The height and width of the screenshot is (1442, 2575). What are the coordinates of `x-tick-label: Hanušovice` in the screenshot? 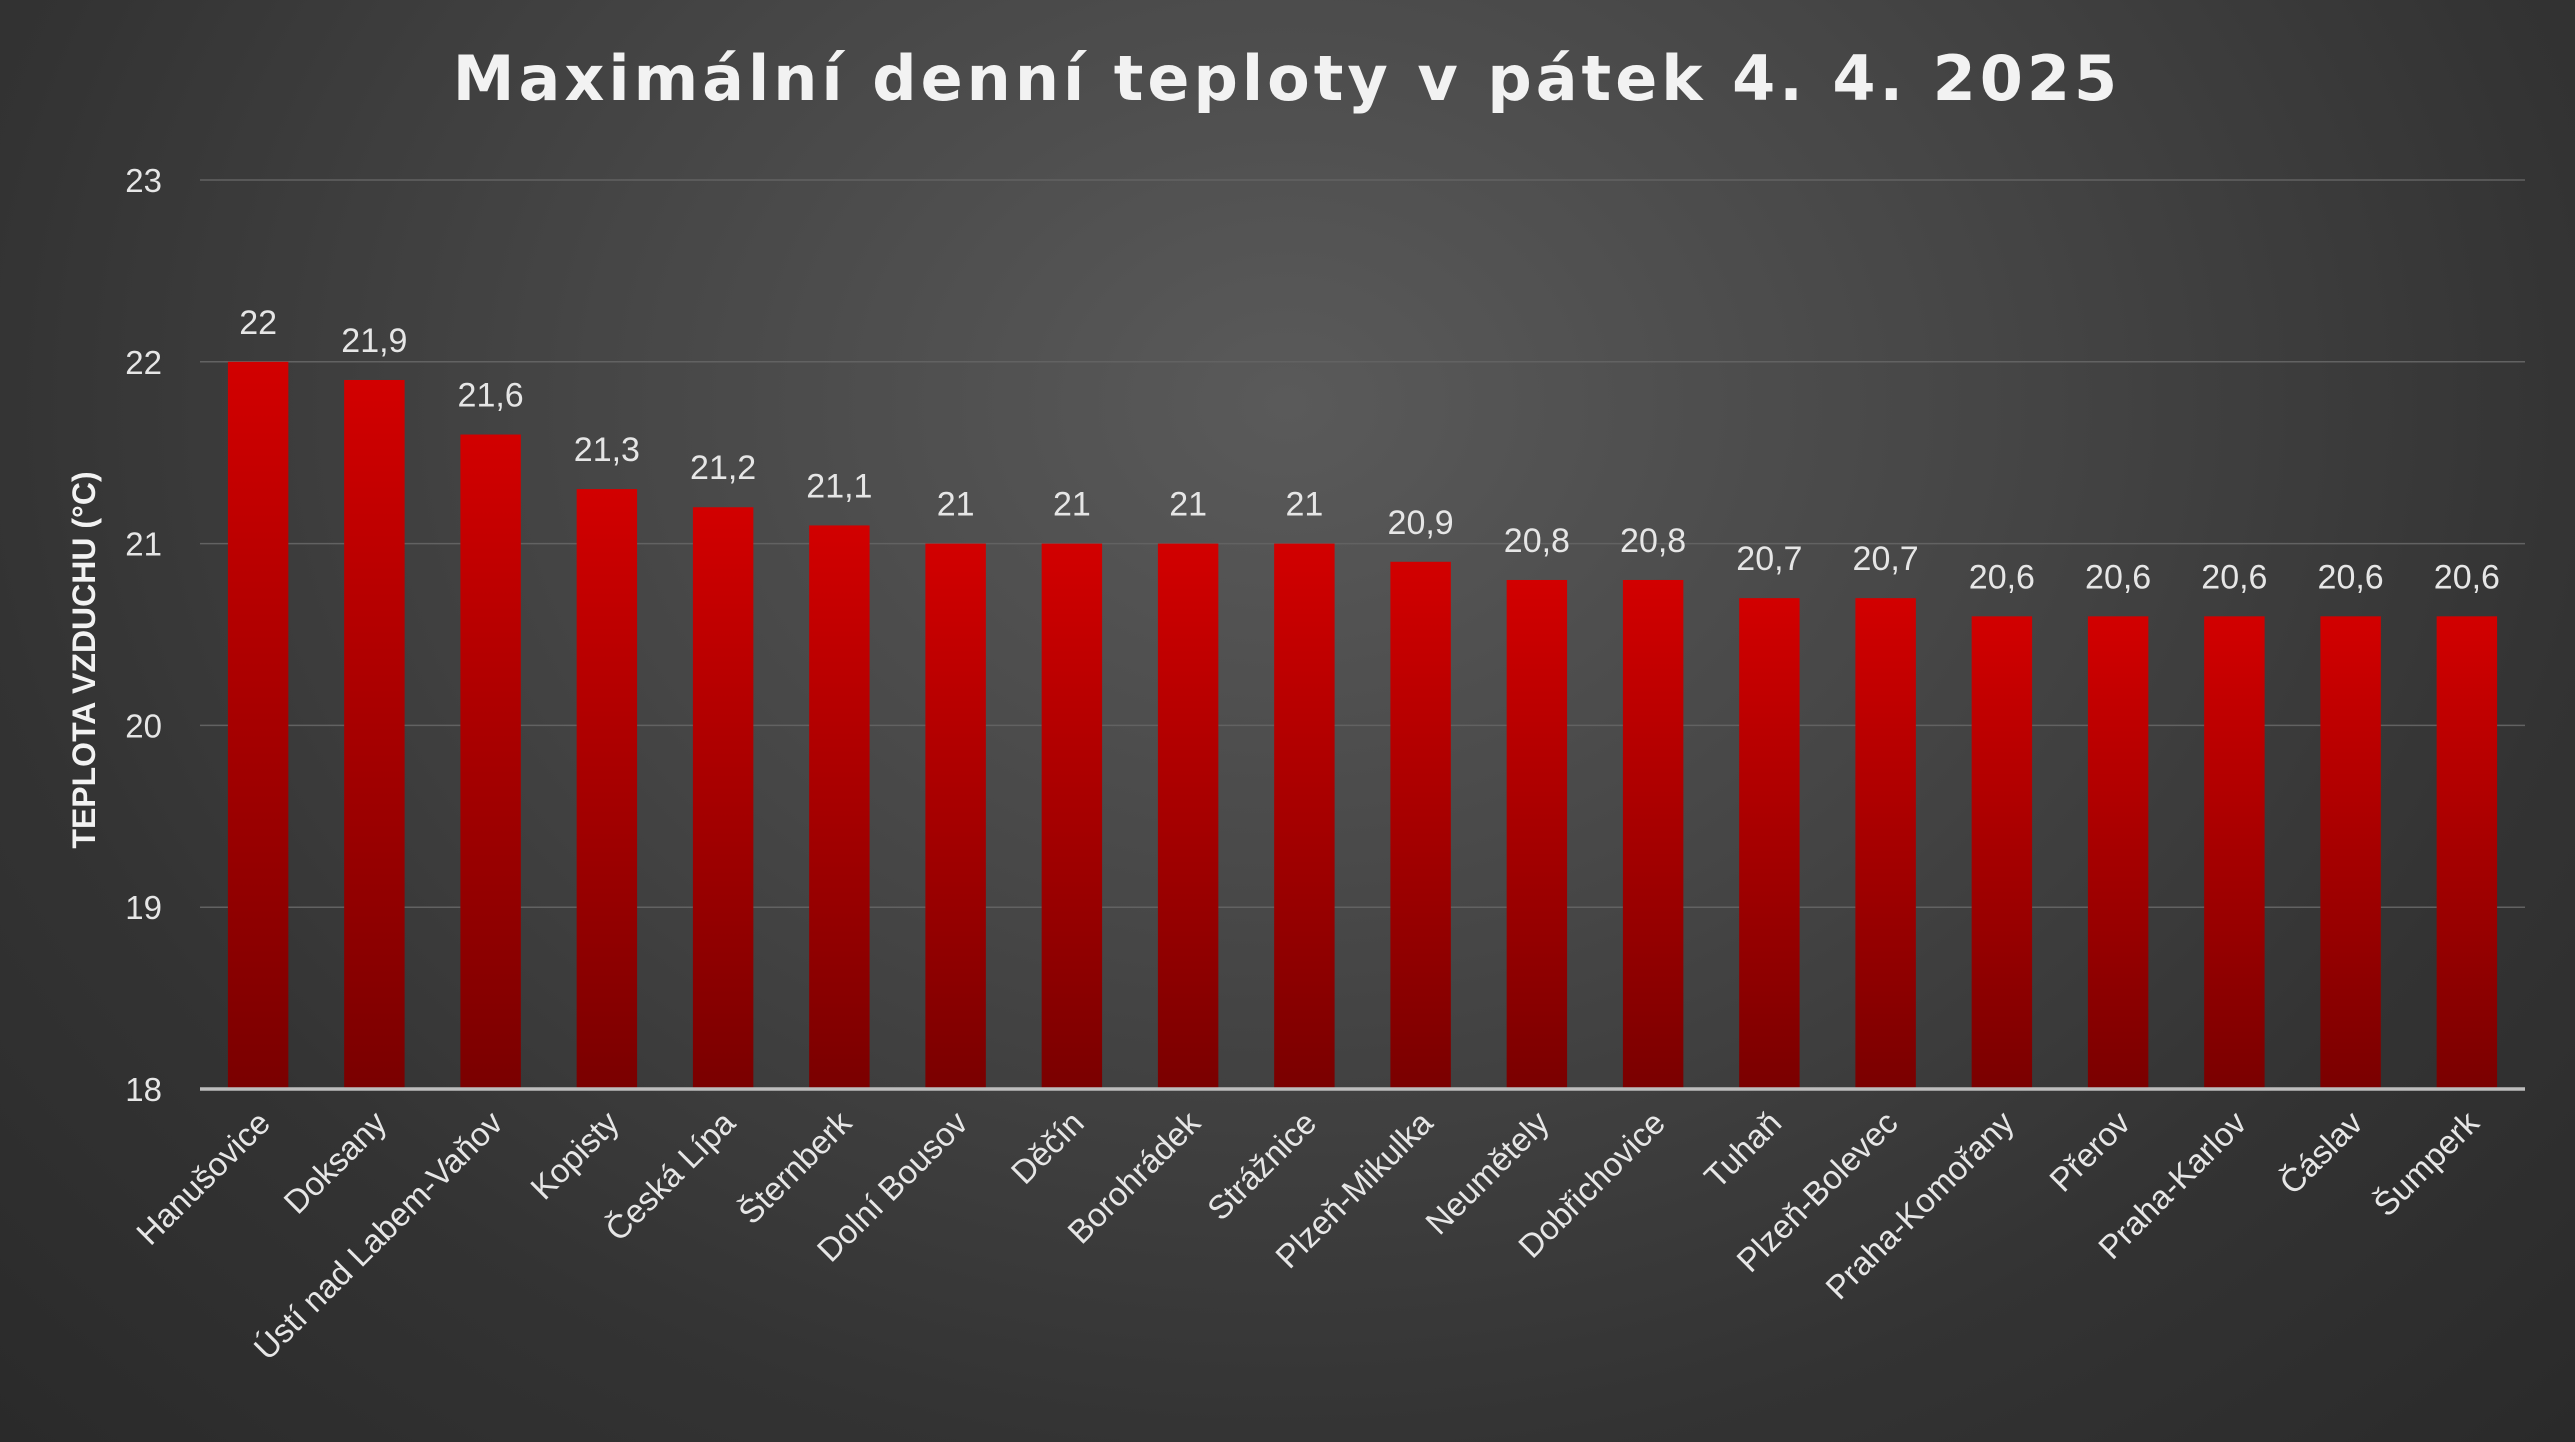 It's located at (203, 1178).